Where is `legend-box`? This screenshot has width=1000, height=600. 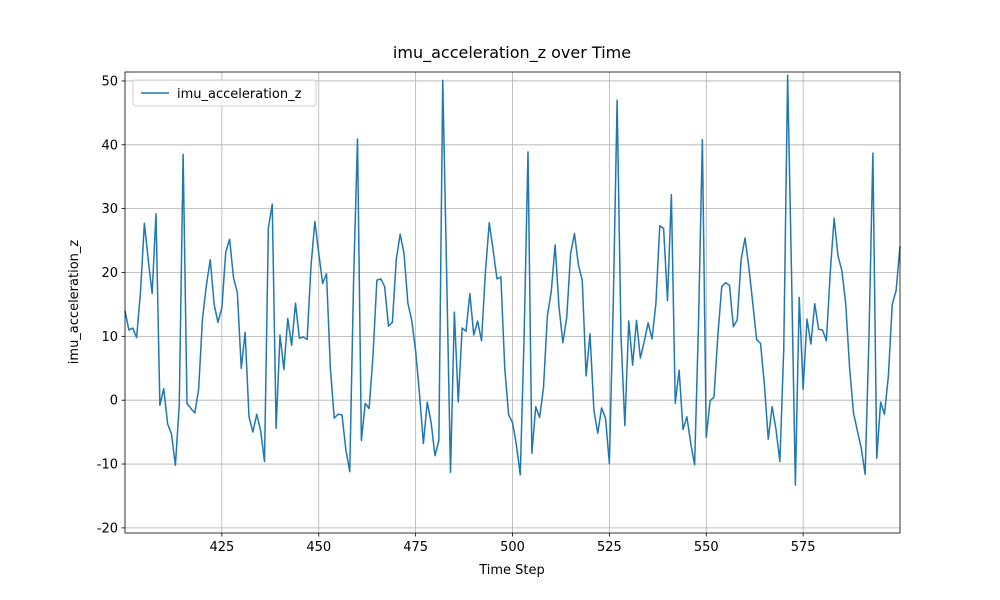
legend-box is located at coordinates (224, 93).